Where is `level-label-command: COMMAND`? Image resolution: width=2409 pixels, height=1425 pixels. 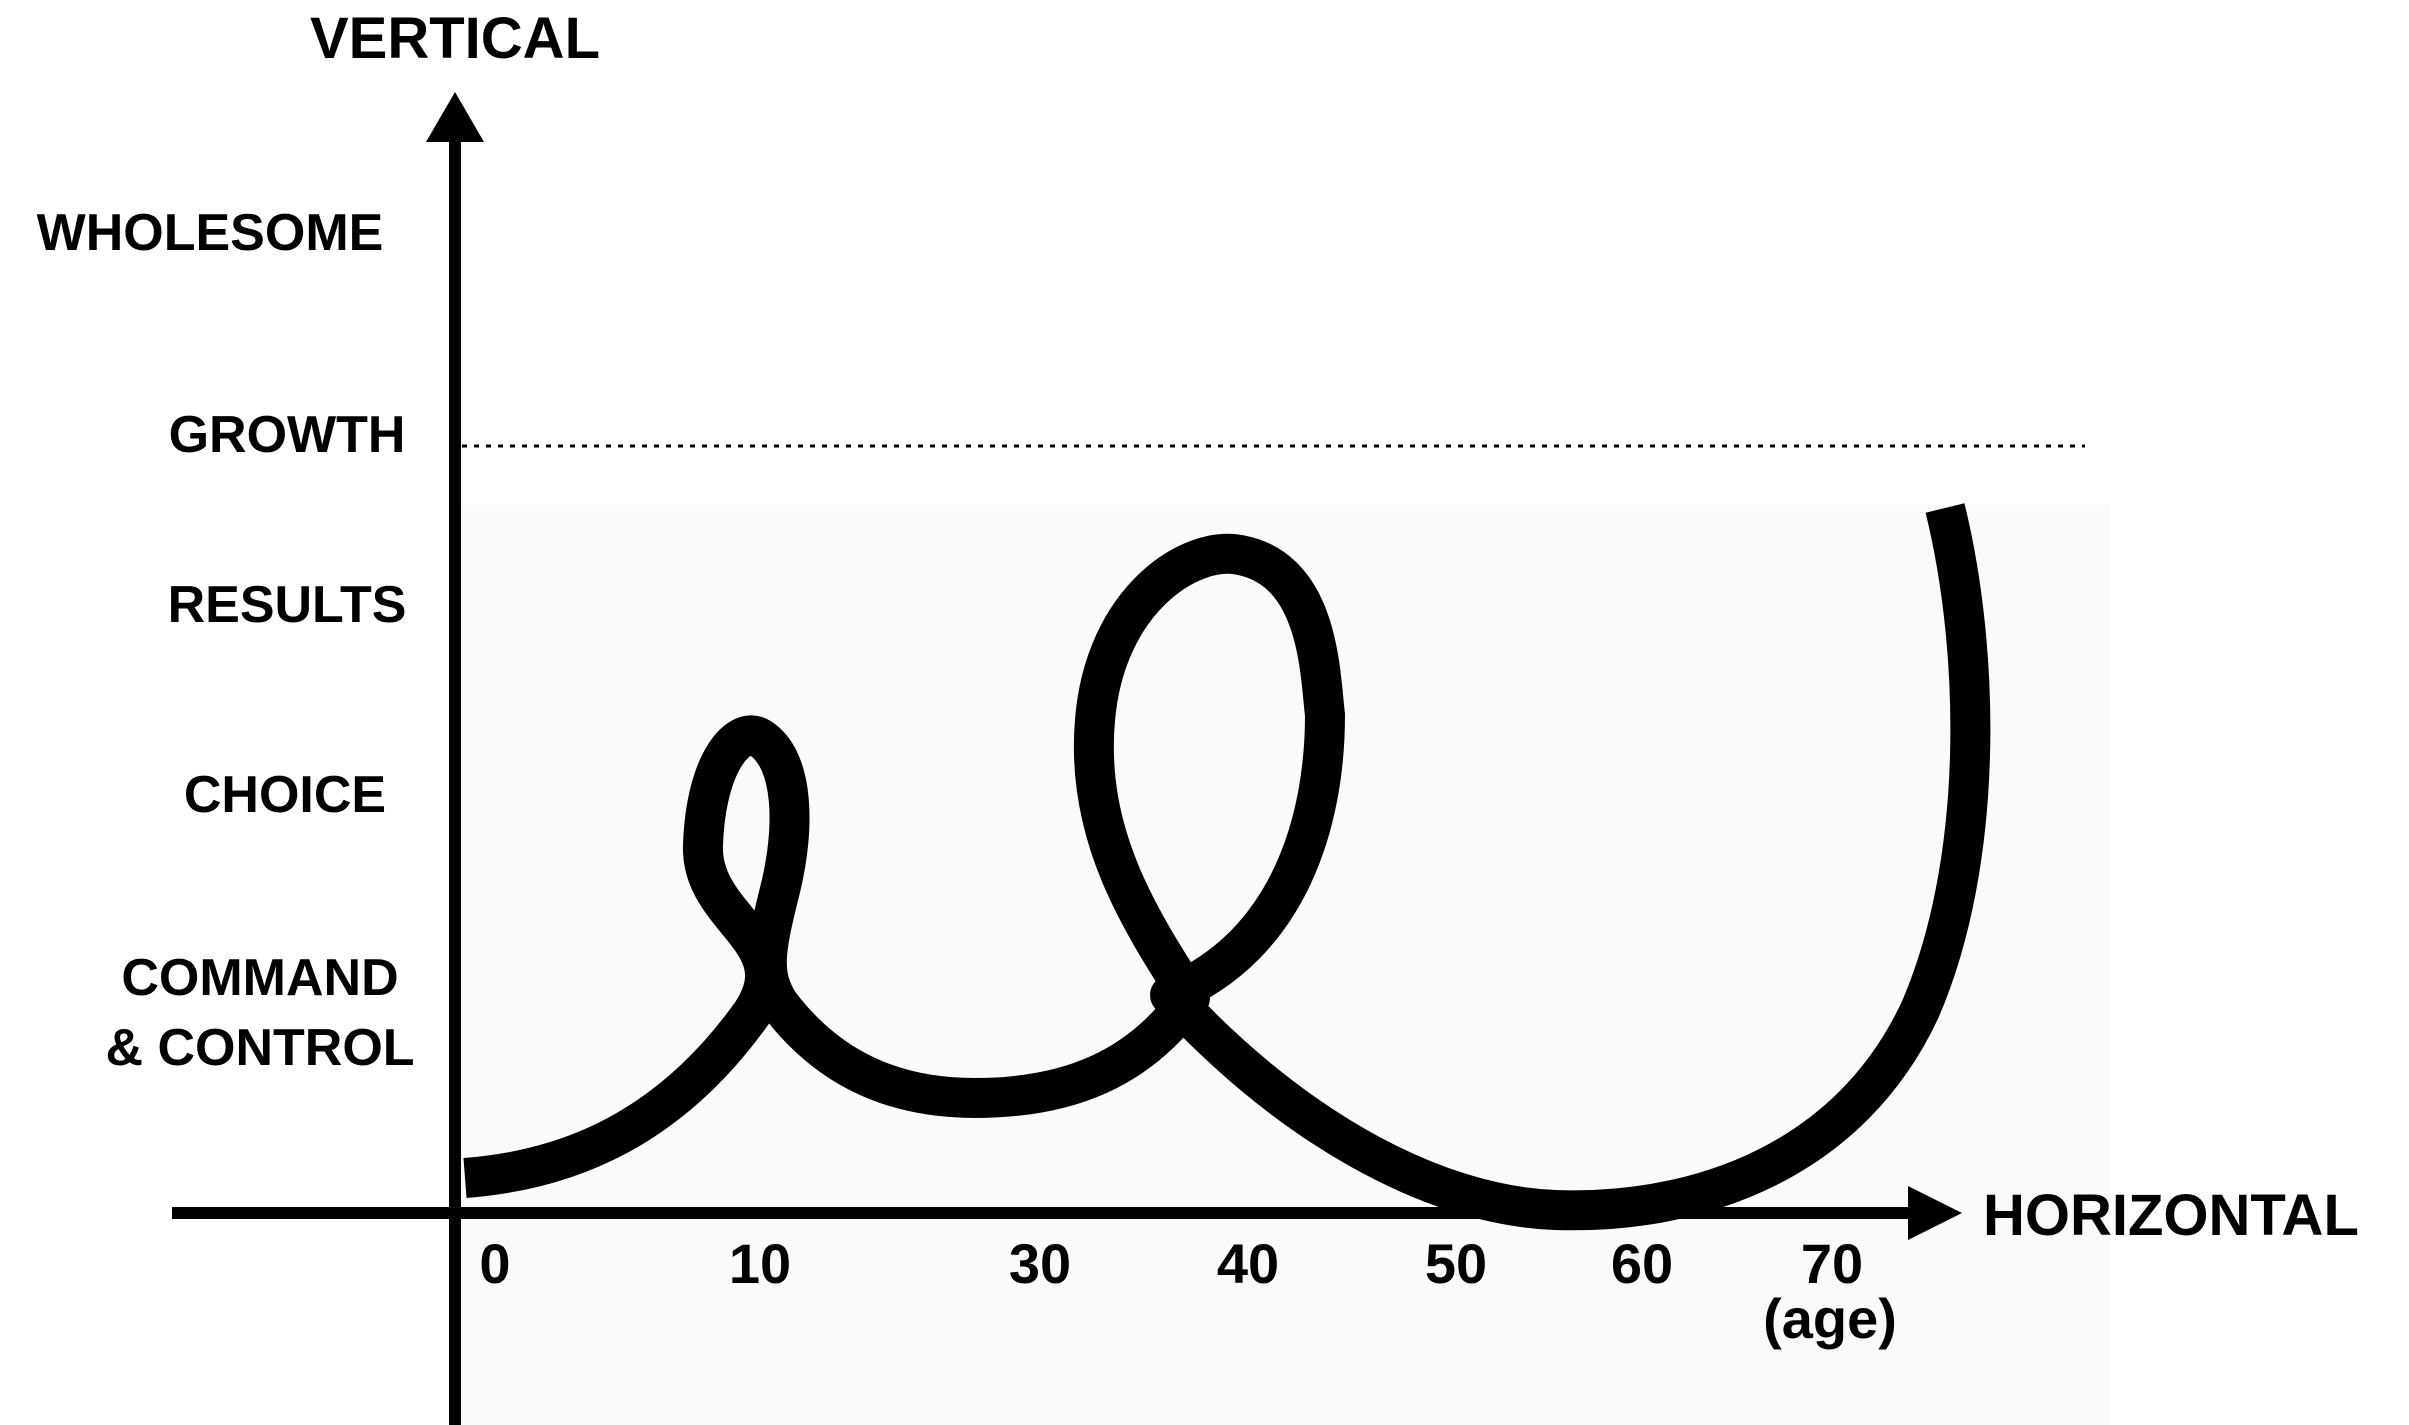
level-label-command: COMMAND is located at coordinates (259, 978).